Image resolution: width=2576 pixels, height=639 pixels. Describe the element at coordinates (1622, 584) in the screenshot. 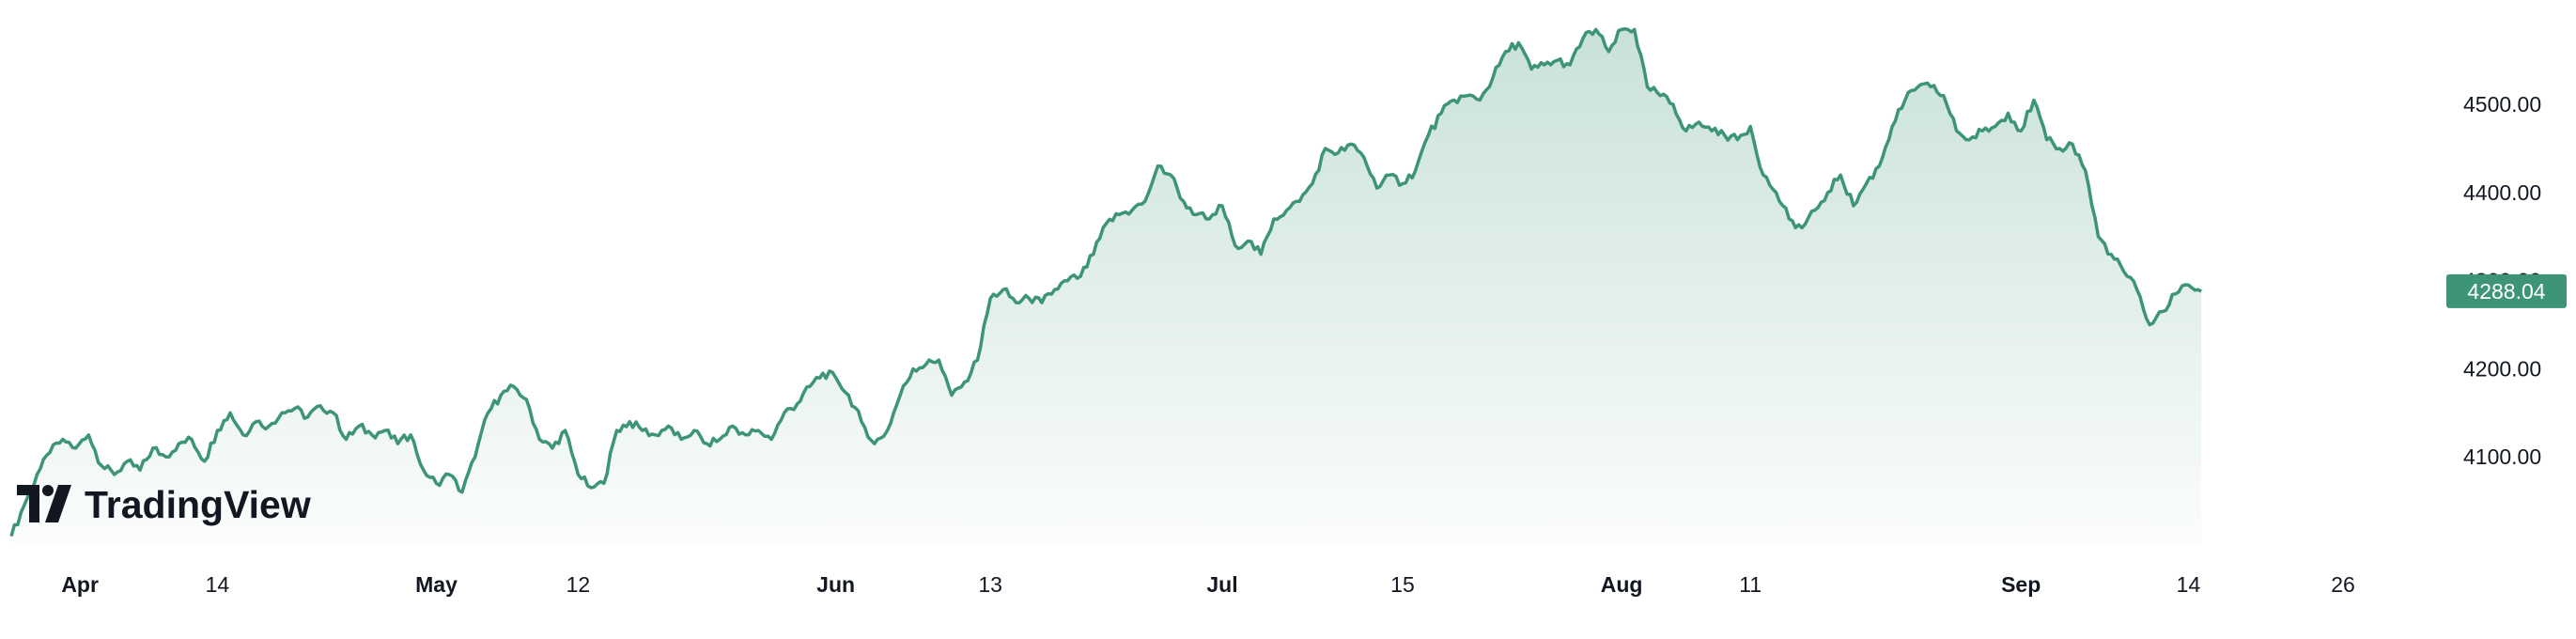

I see `x-tick-label: Aug` at that location.